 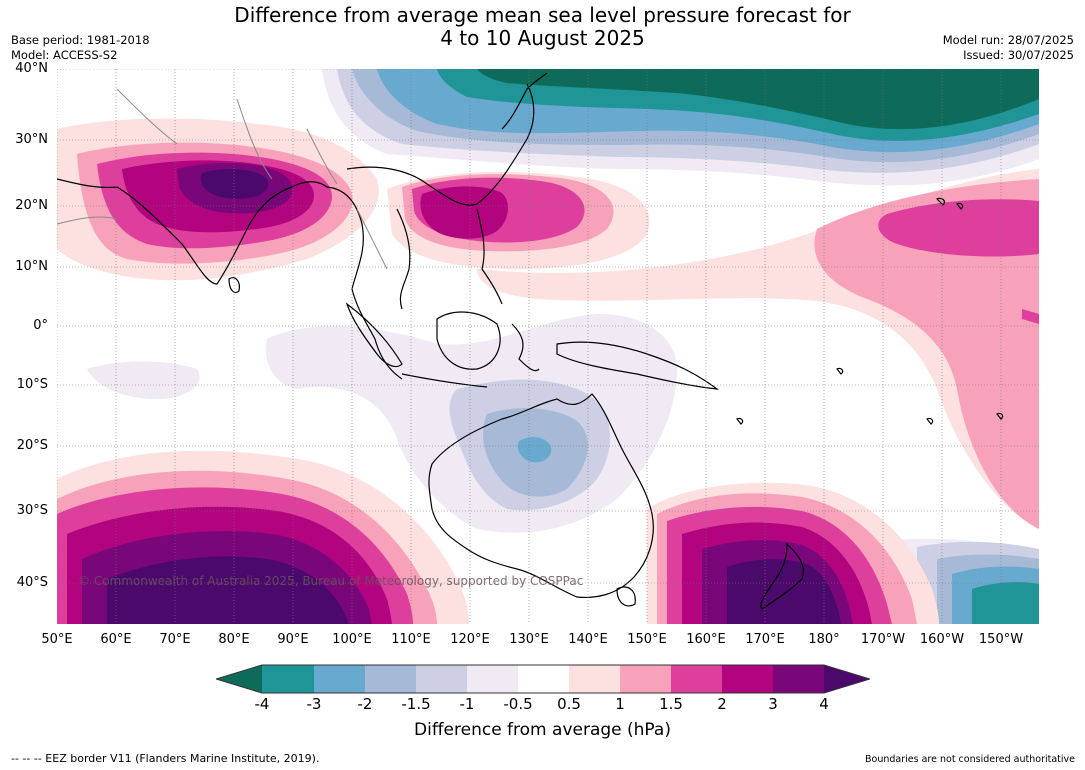 What do you see at coordinates (365, 704) in the screenshot?
I see `colorbar-tick: -2` at bounding box center [365, 704].